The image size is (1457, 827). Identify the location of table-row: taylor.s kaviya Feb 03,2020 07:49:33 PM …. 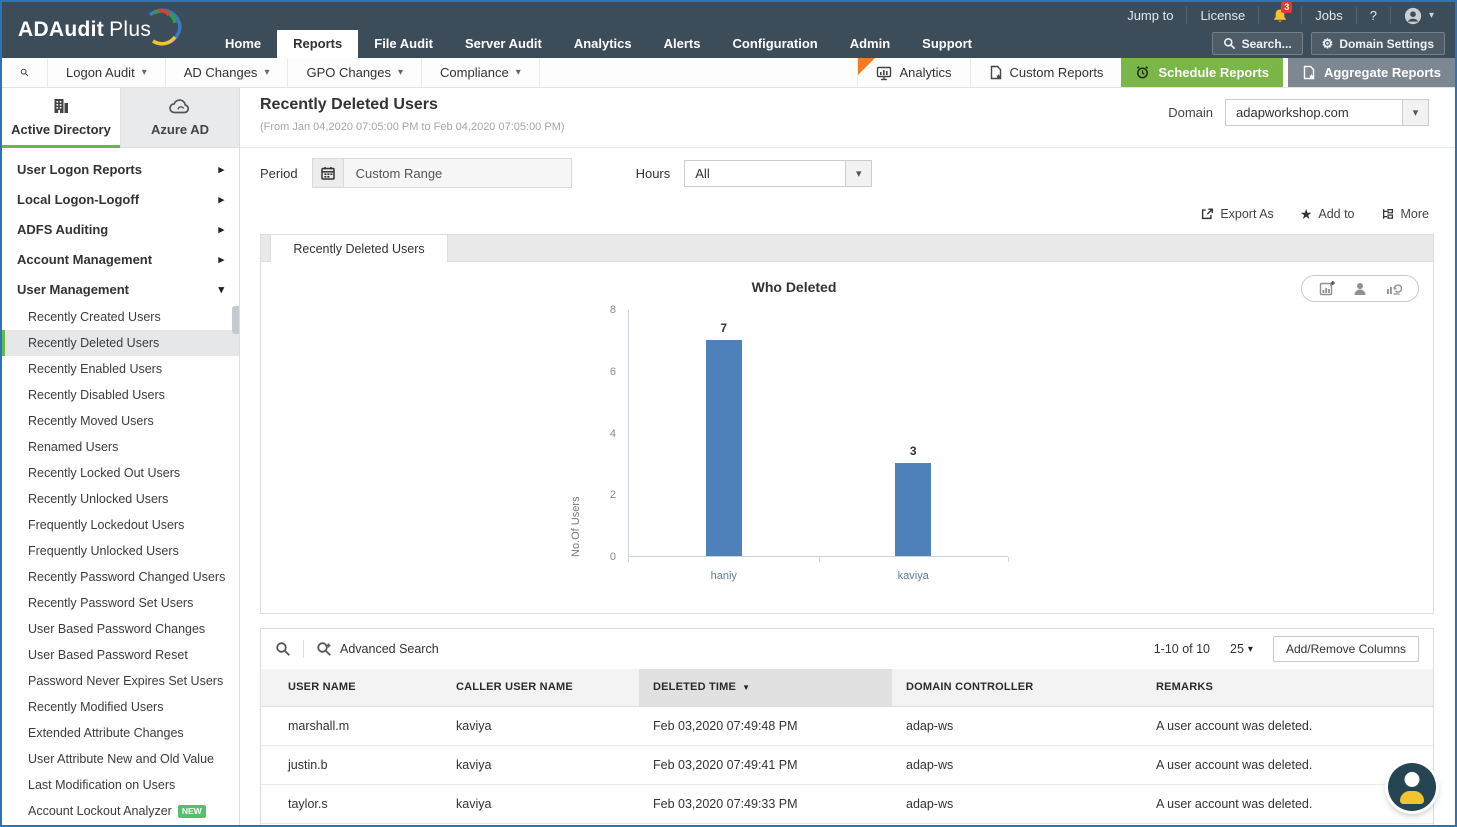
(847, 804).